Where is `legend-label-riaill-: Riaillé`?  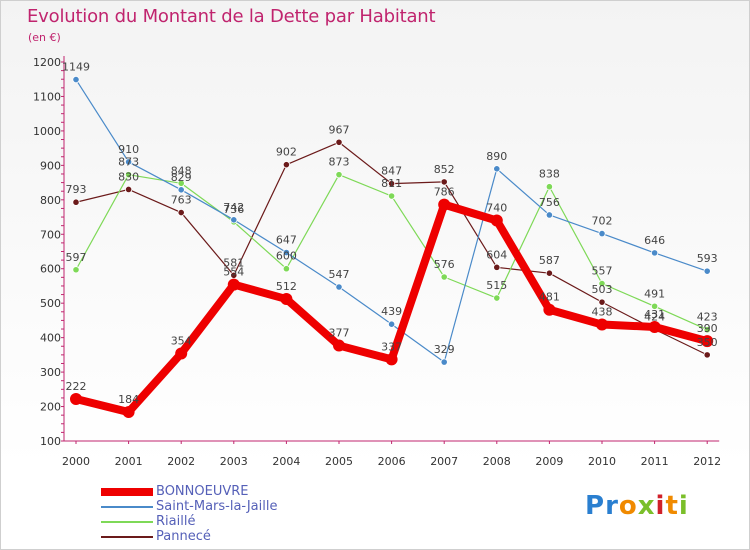 legend-label-riaill-: Riaillé is located at coordinates (176, 521).